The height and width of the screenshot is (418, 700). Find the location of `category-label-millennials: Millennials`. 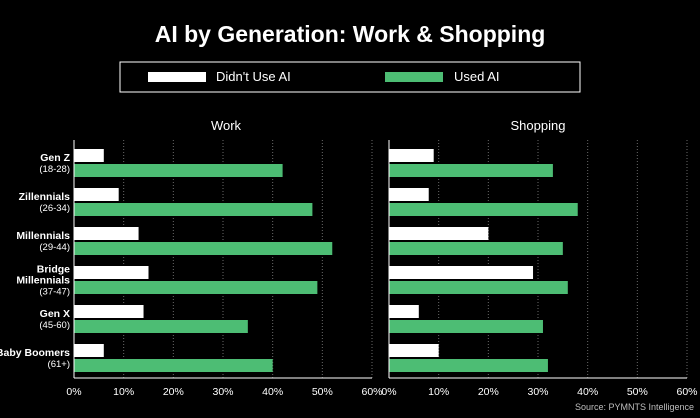

category-label-millennials: Millennials is located at coordinates (43, 236).